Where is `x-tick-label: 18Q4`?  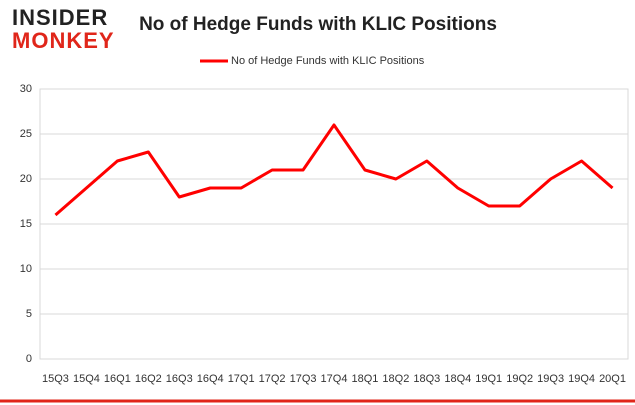
x-tick-label: 18Q4 is located at coordinates (457, 379).